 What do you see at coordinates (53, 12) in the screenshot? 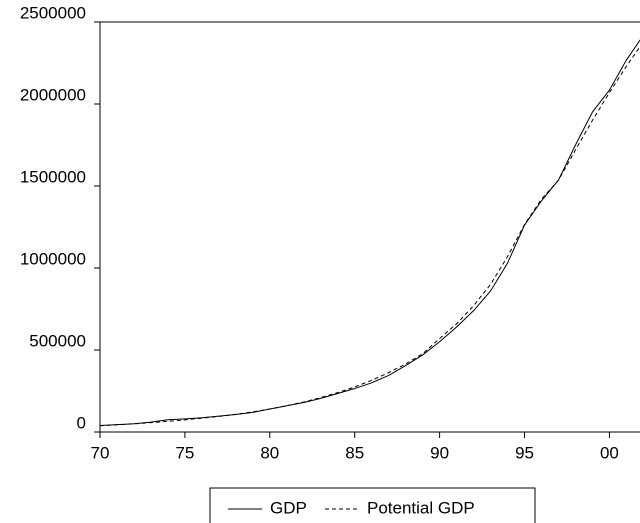
I see `y-tick-label: 2500000` at bounding box center [53, 12].